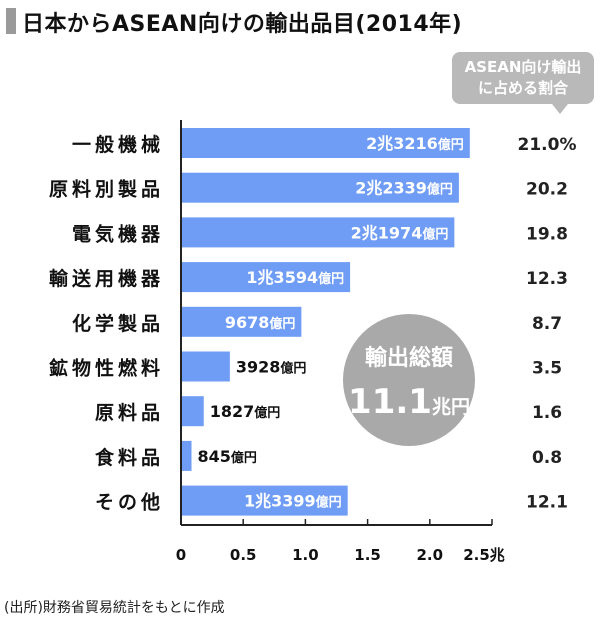 This screenshot has width=600, height=636. Describe the element at coordinates (484, 555) in the screenshot. I see `x-tick-label-5: 2.5兆` at that location.